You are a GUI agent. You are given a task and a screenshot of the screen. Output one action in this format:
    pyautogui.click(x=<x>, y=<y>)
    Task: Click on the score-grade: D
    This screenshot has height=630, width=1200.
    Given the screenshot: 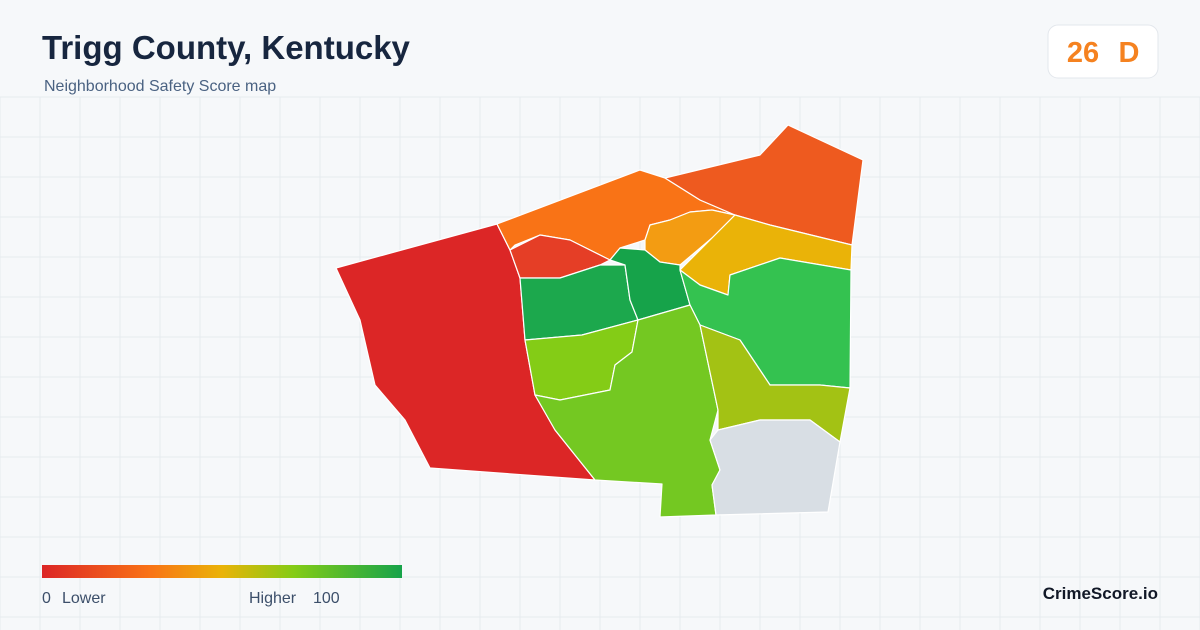 What is the action you would take?
    pyautogui.click(x=1129, y=53)
    